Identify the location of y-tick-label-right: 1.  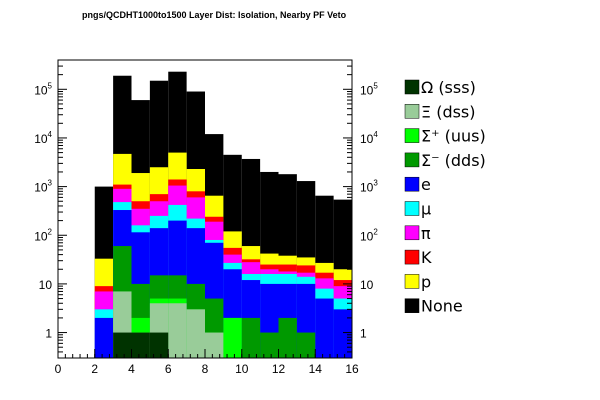
(363, 334).